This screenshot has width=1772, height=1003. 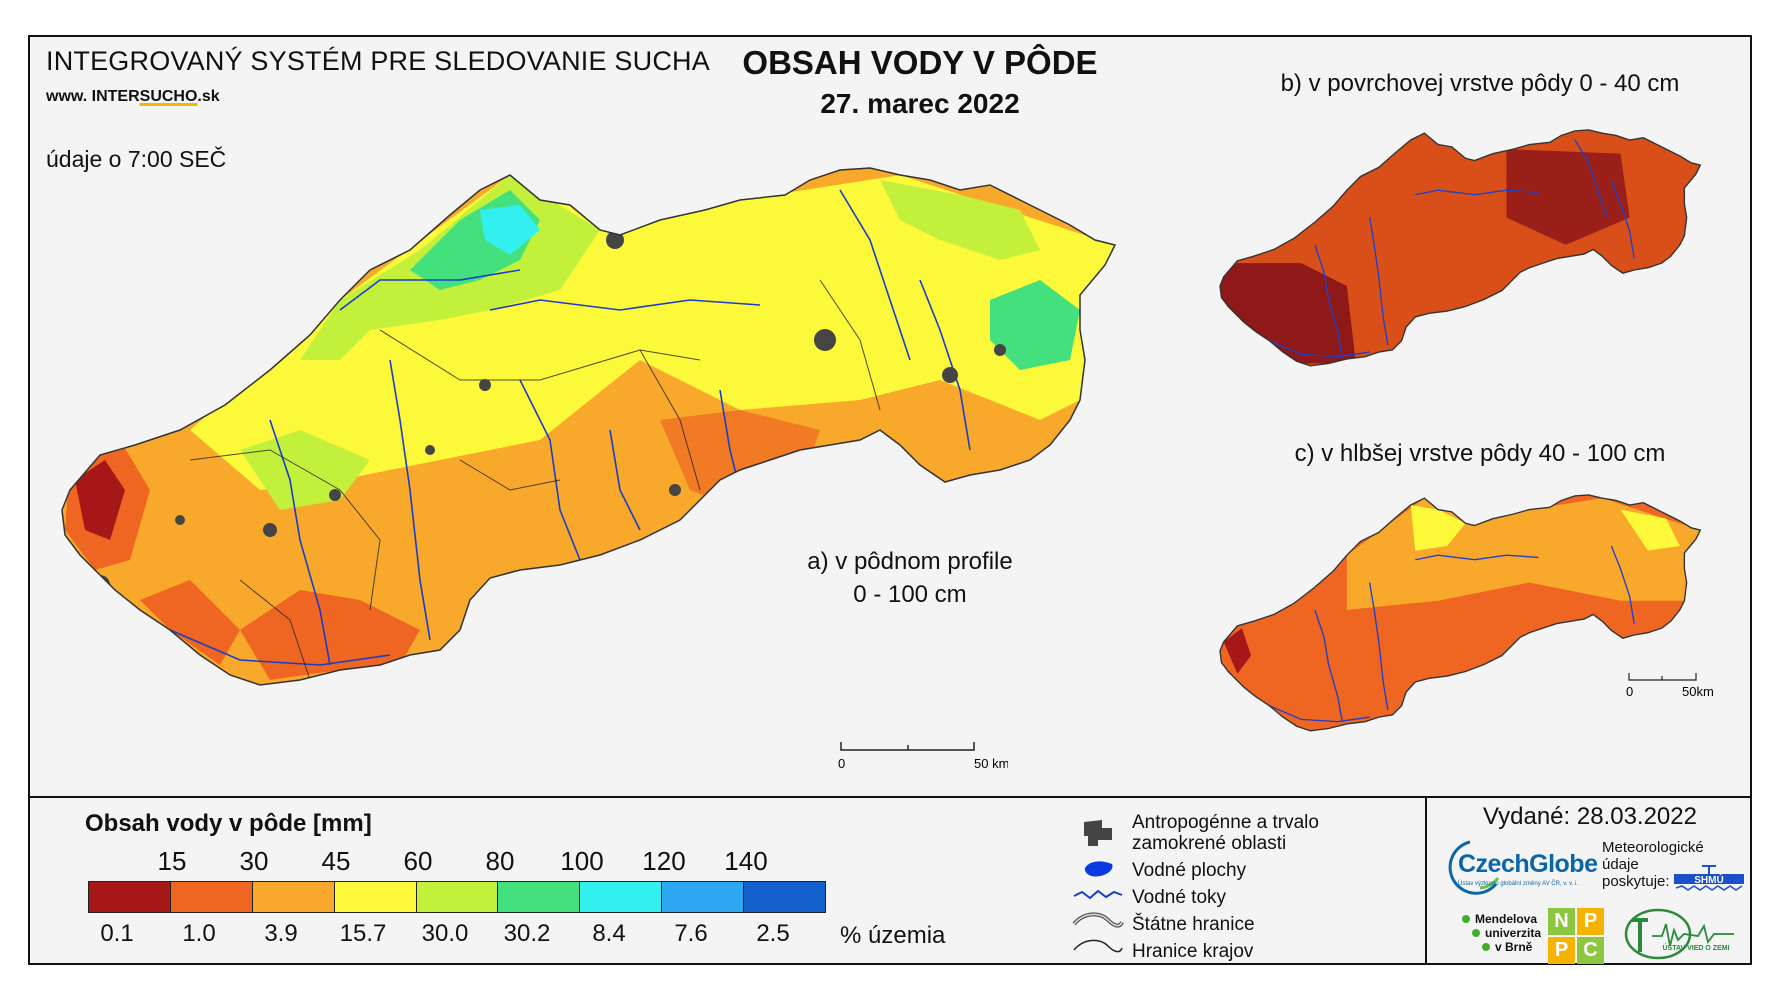 I want to click on water-body-icon, so click(x=1098, y=869).